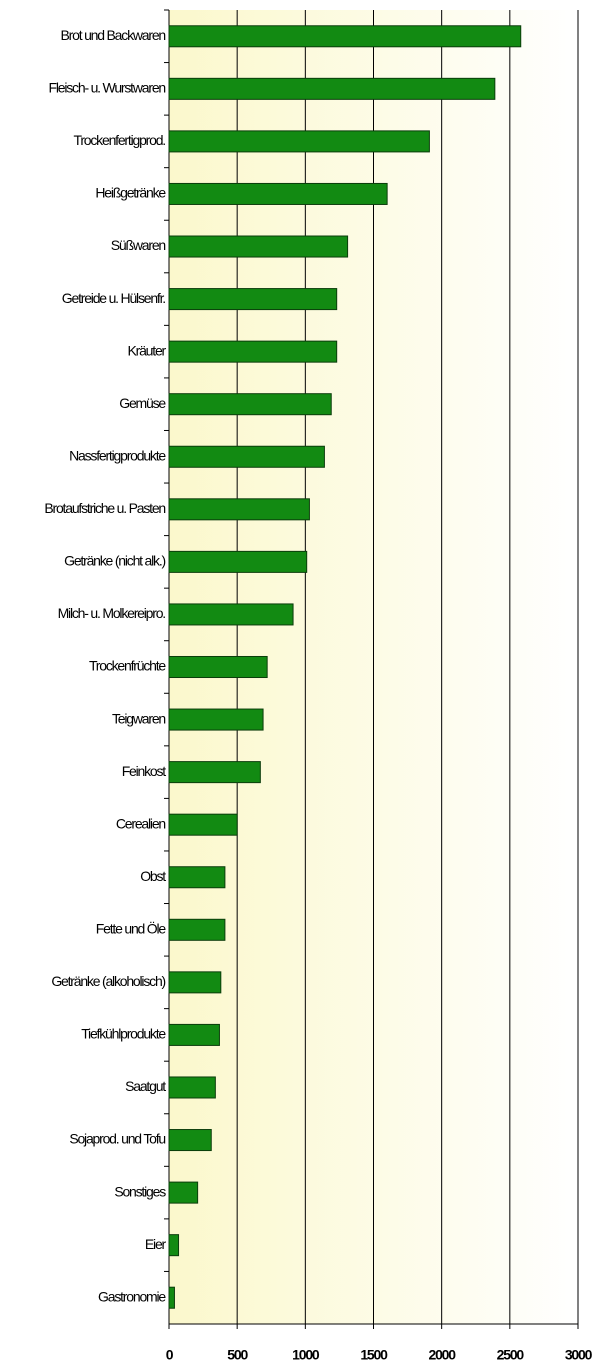 The image size is (606, 1369). What do you see at coordinates (117, 455) in the screenshot?
I see `y-tick-label: Nassfertigprodukte` at bounding box center [117, 455].